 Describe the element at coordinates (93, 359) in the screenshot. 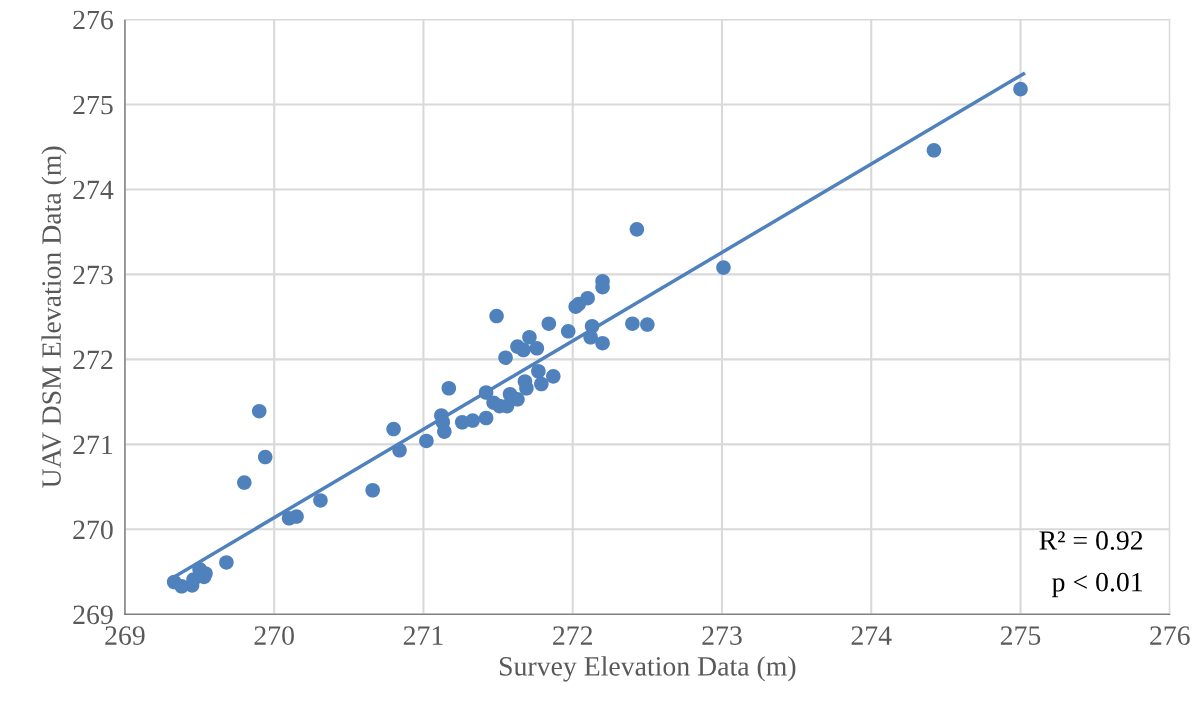

I see `y-tick-label: 272` at that location.